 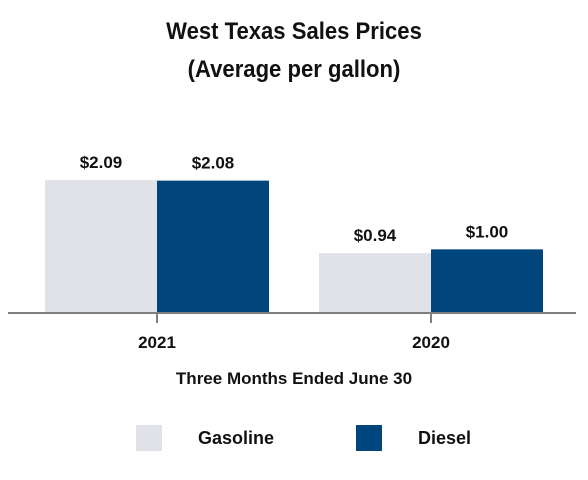 What do you see at coordinates (375, 235) in the screenshot?
I see `data-label-gasoline-2020: $0.94` at bounding box center [375, 235].